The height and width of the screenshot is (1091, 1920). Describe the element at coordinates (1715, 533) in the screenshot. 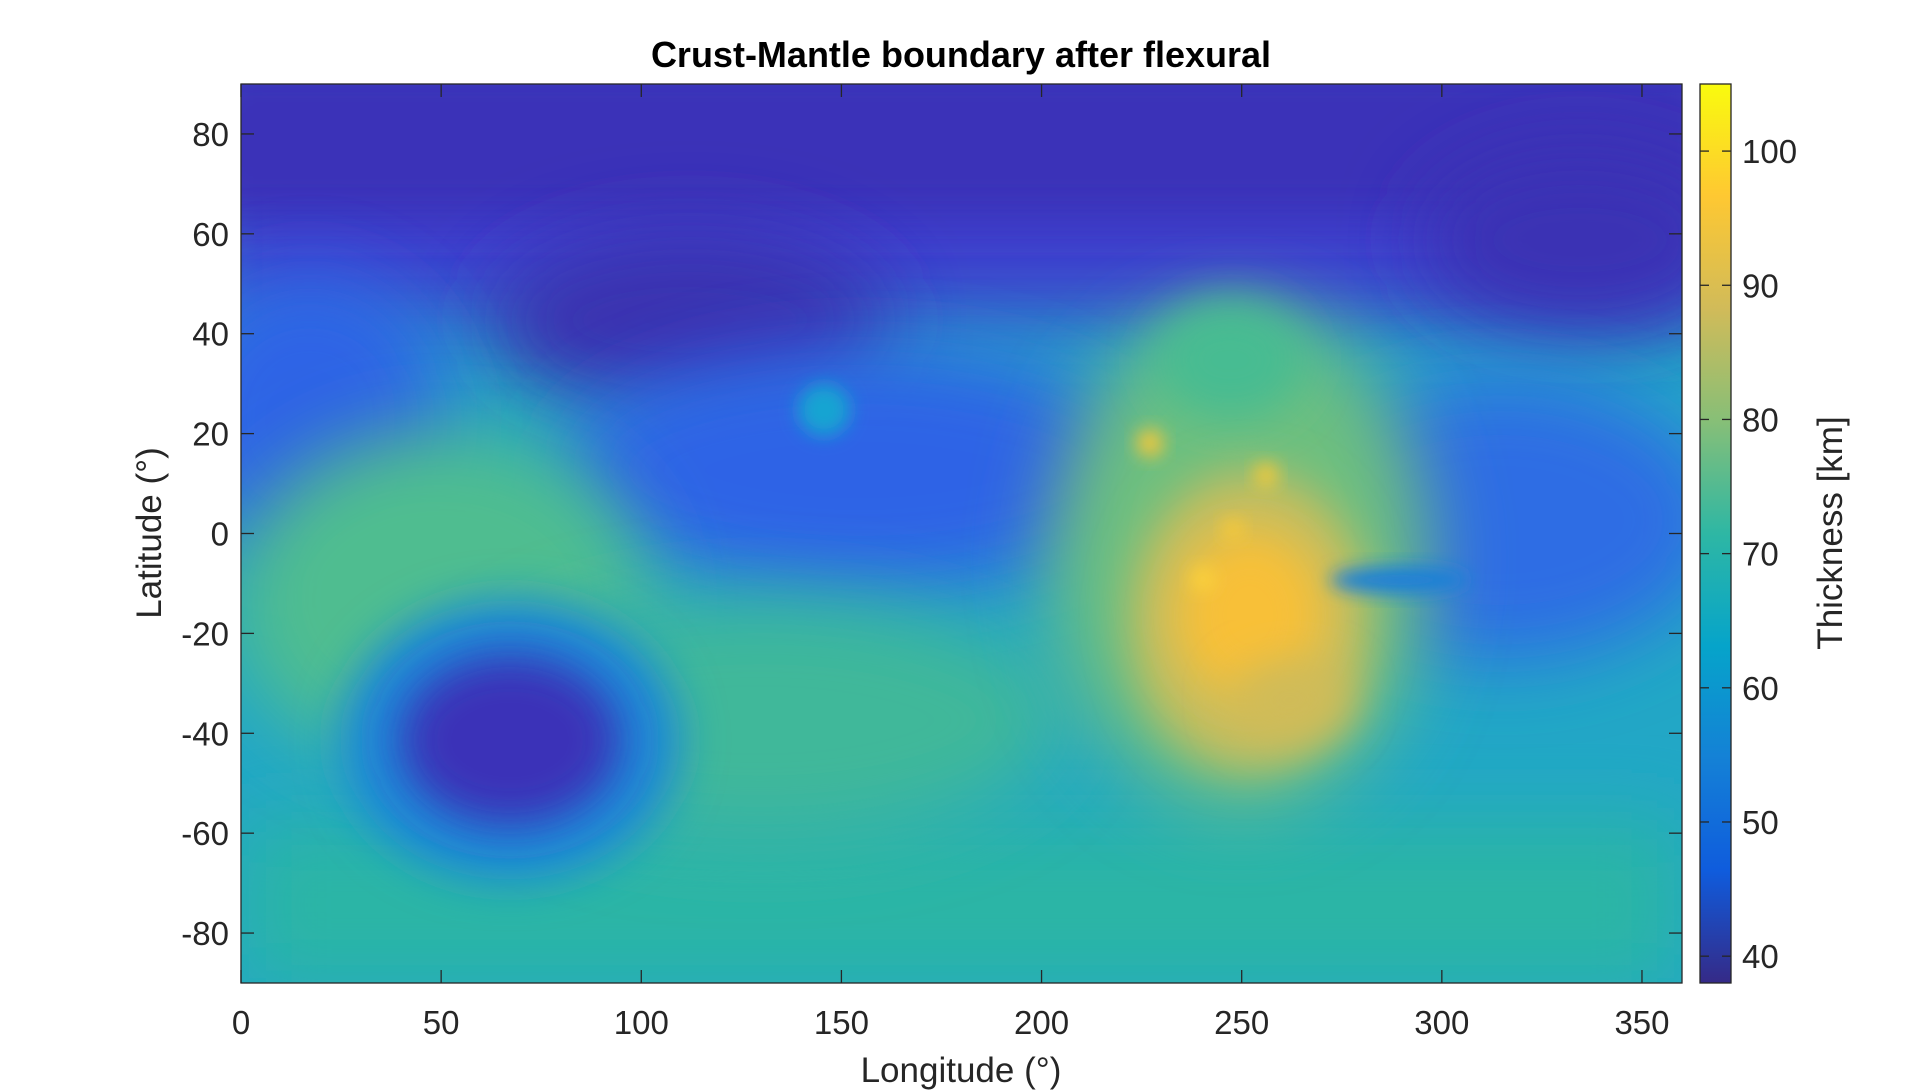

I see `colorbar` at that location.